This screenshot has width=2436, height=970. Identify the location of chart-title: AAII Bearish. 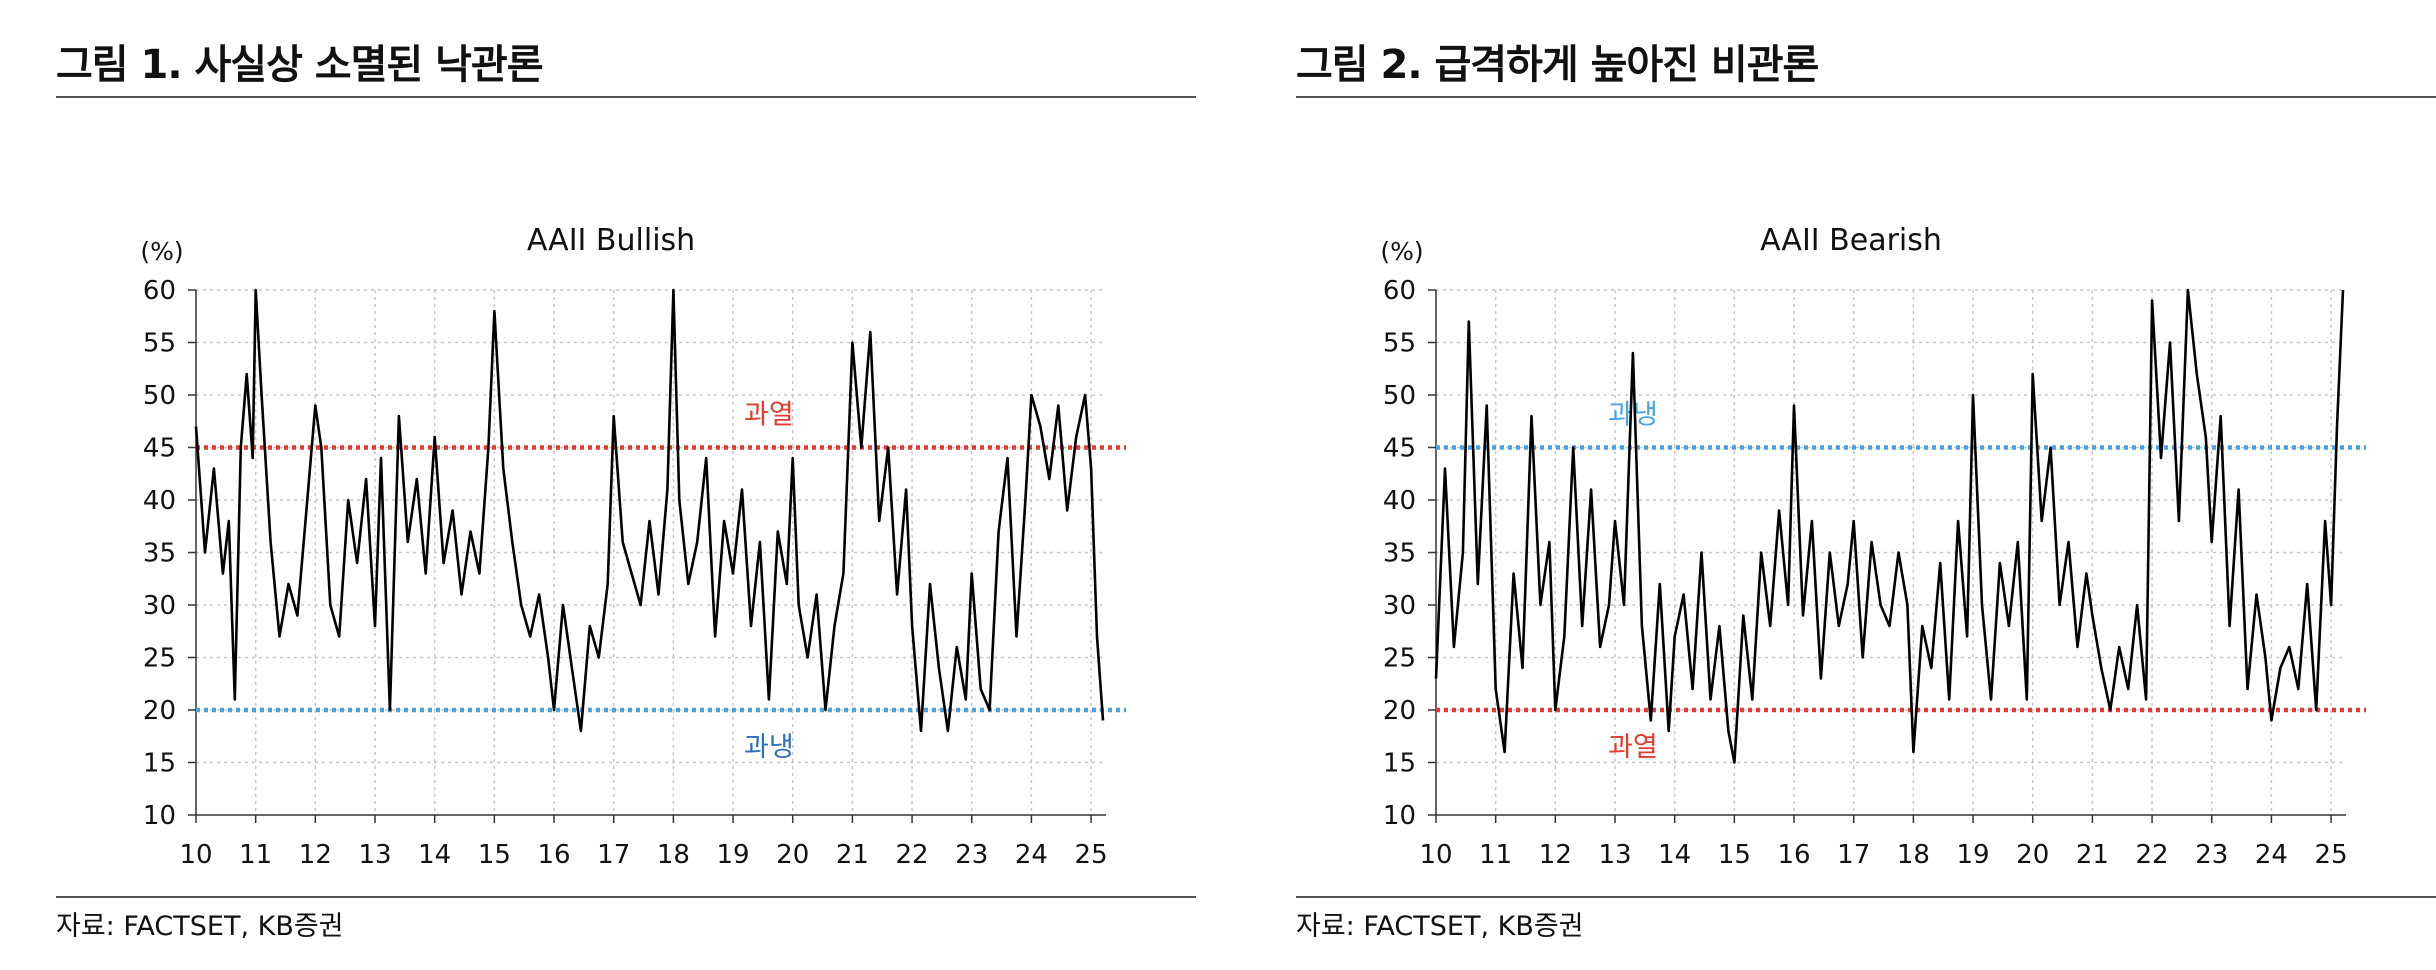
(1851, 240).